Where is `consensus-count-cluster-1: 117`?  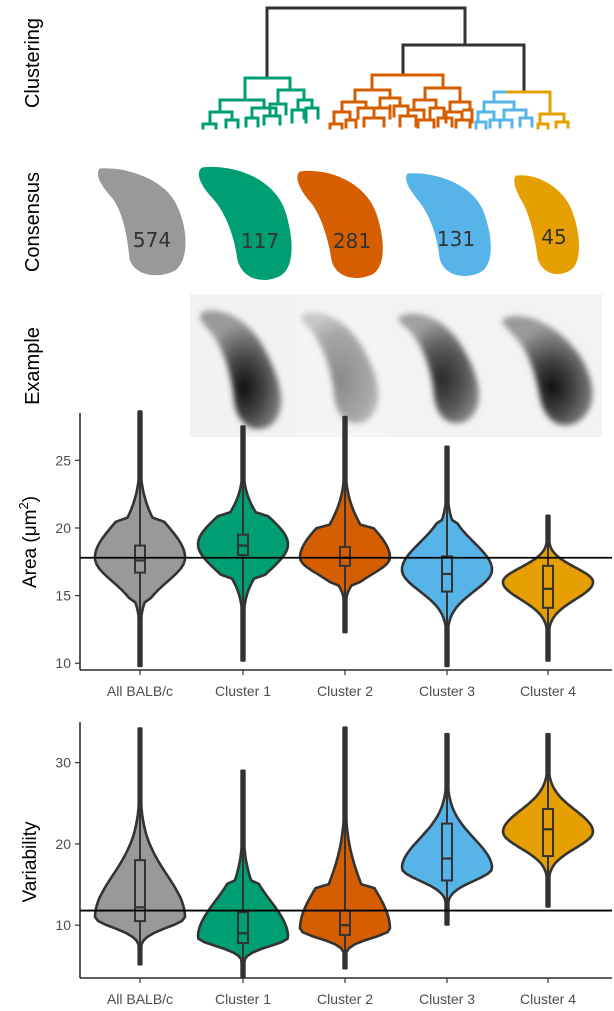
consensus-count-cluster-1: 117 is located at coordinates (260, 241).